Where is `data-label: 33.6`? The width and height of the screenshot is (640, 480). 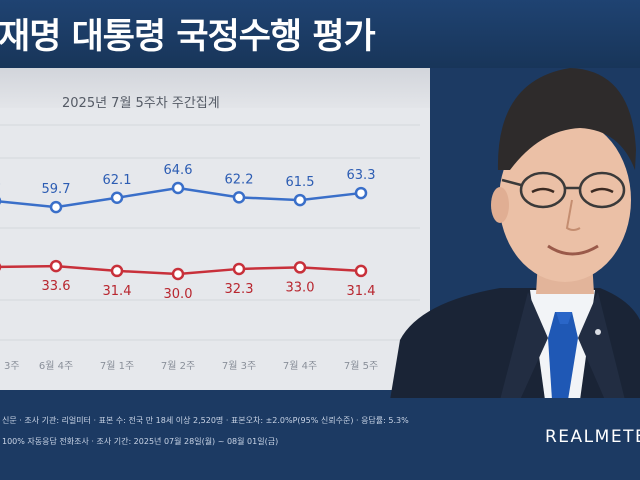
data-label: 33.6 is located at coordinates (56, 286).